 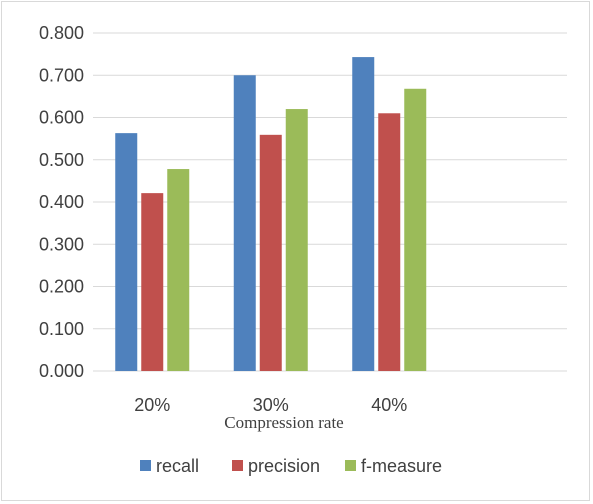 What do you see at coordinates (145, 465) in the screenshot?
I see `legend-swatch-recall` at bounding box center [145, 465].